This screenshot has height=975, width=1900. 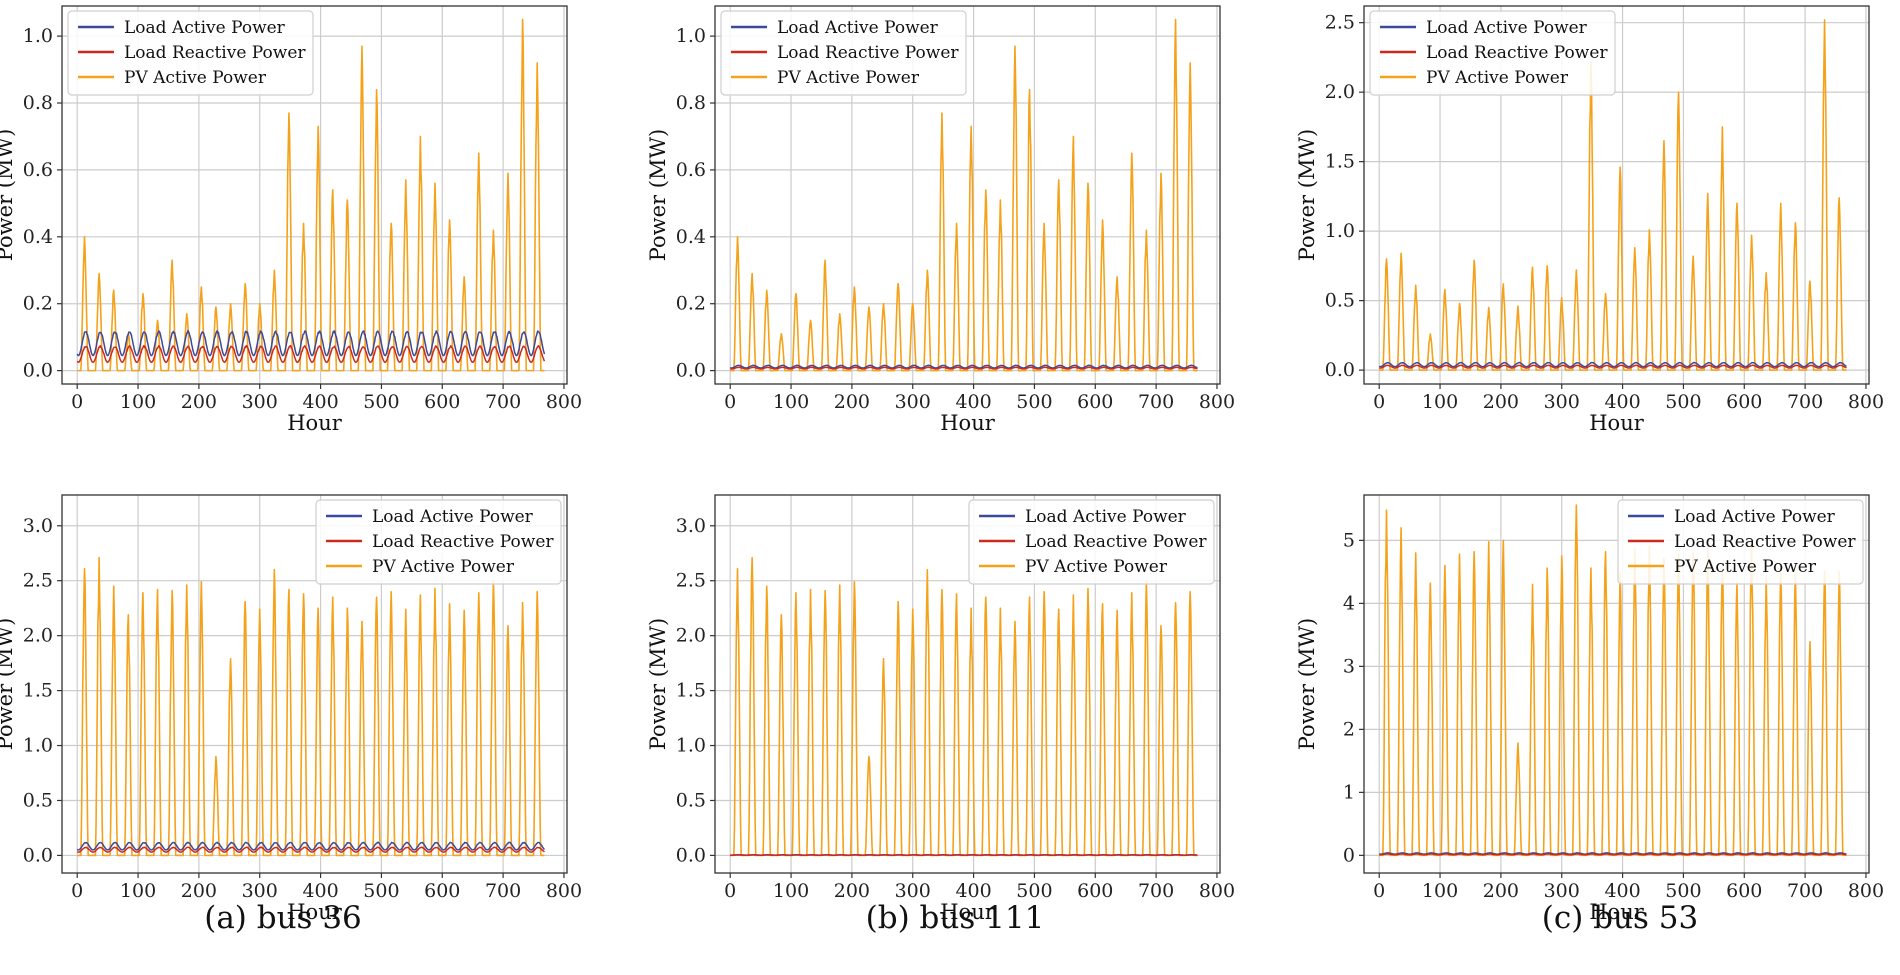 I want to click on y-tick-label: 0.0, so click(x=38, y=855).